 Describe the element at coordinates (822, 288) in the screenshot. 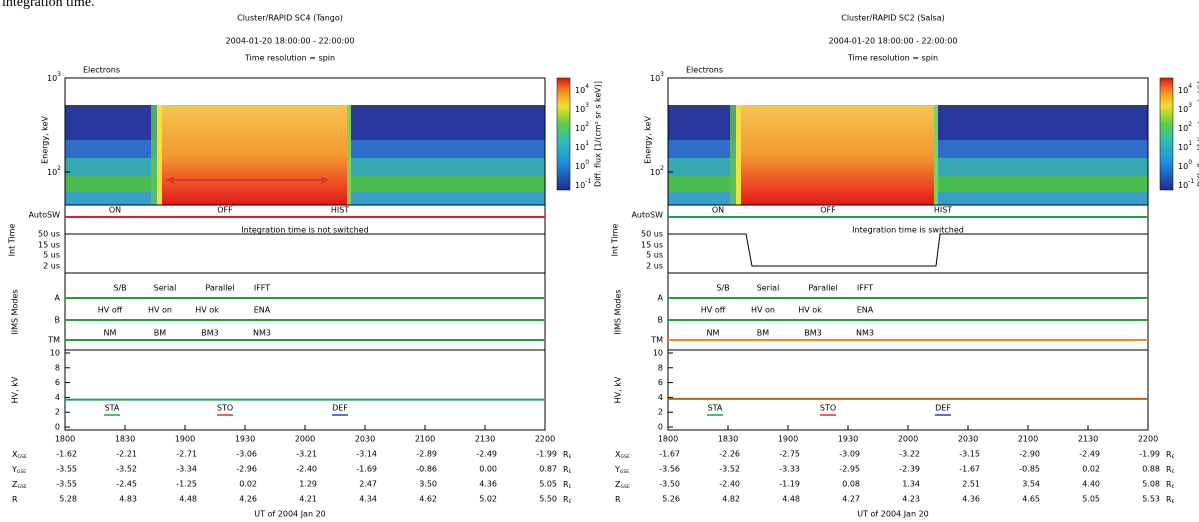

I see `iims-mode-label: Parallel` at that location.